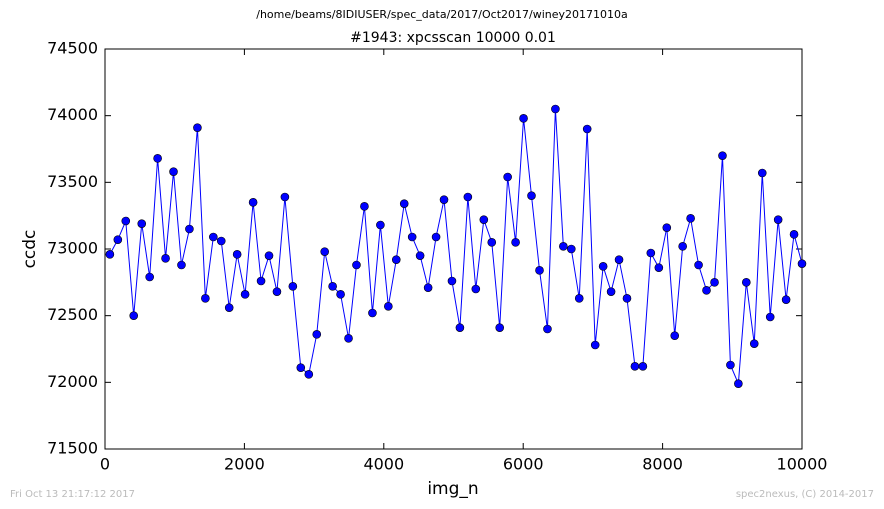 The height and width of the screenshot is (509, 884). I want to click on y-tick-label: 73000, so click(72, 248).